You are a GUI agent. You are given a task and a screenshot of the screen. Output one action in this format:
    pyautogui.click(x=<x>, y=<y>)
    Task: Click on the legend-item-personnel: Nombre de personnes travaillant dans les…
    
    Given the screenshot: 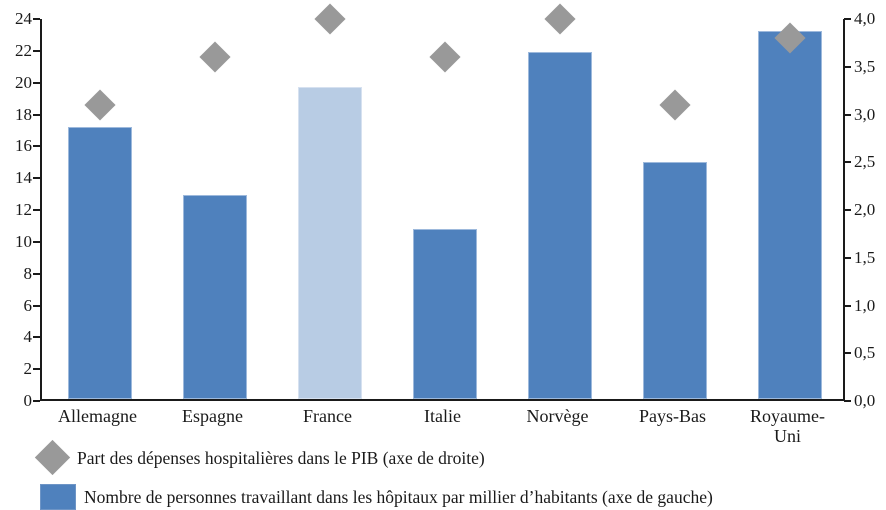 What is the action you would take?
    pyautogui.click(x=376, y=497)
    